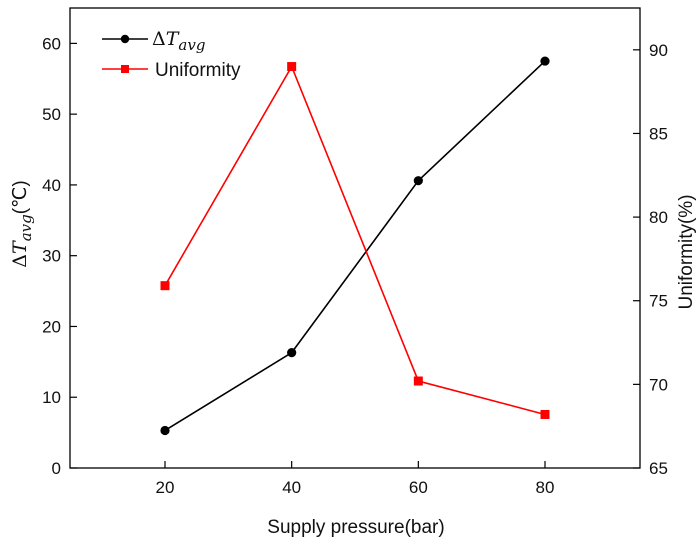 The width and height of the screenshot is (700, 544). Describe the element at coordinates (291, 487) in the screenshot. I see `x-tick-label: 40` at that location.